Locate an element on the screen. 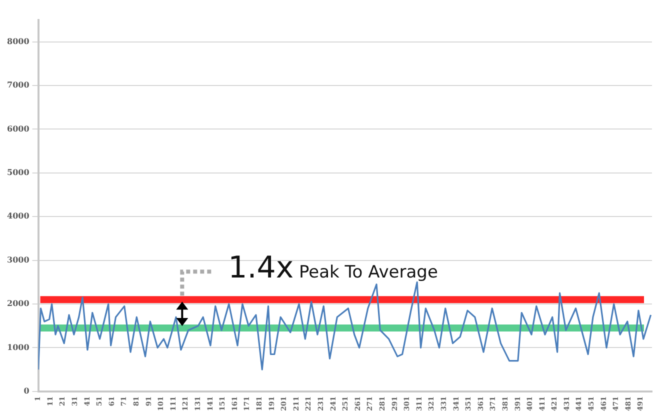 The height and width of the screenshot is (415, 658). y-tick-label: 7000 is located at coordinates (18, 85).